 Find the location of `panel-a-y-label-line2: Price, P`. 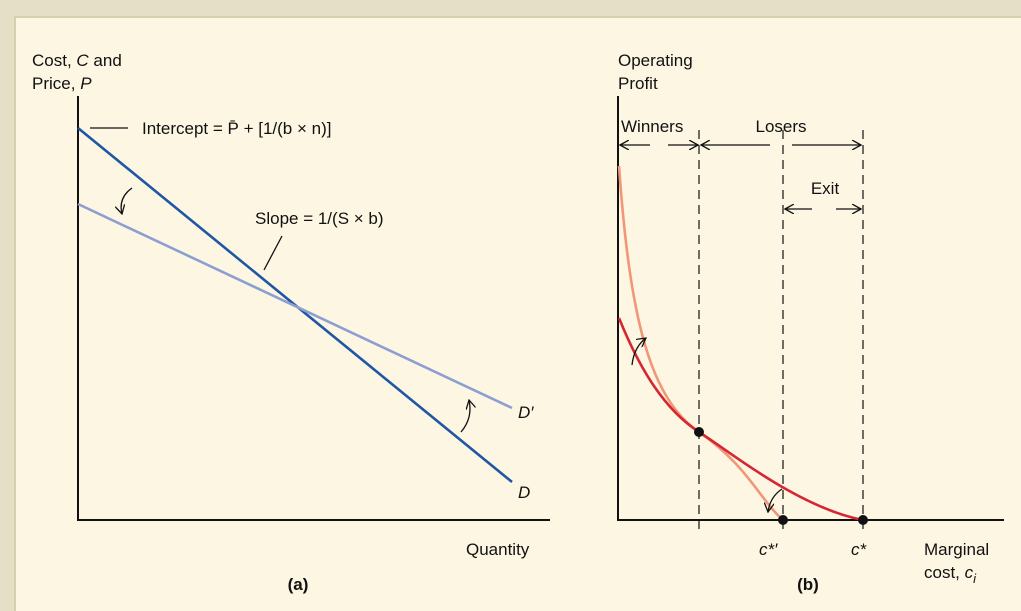

panel-a-y-label-line2: Price, P is located at coordinates (62, 83).